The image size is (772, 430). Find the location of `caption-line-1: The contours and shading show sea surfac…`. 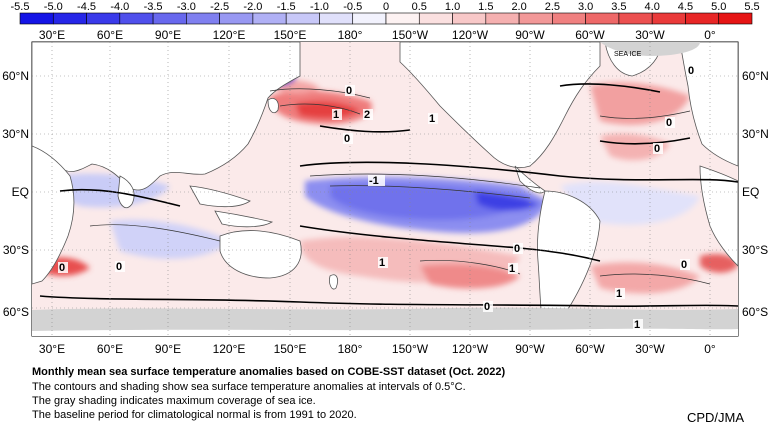

caption-line-1: The contours and shading show sea surfac… is located at coordinates (249, 387).